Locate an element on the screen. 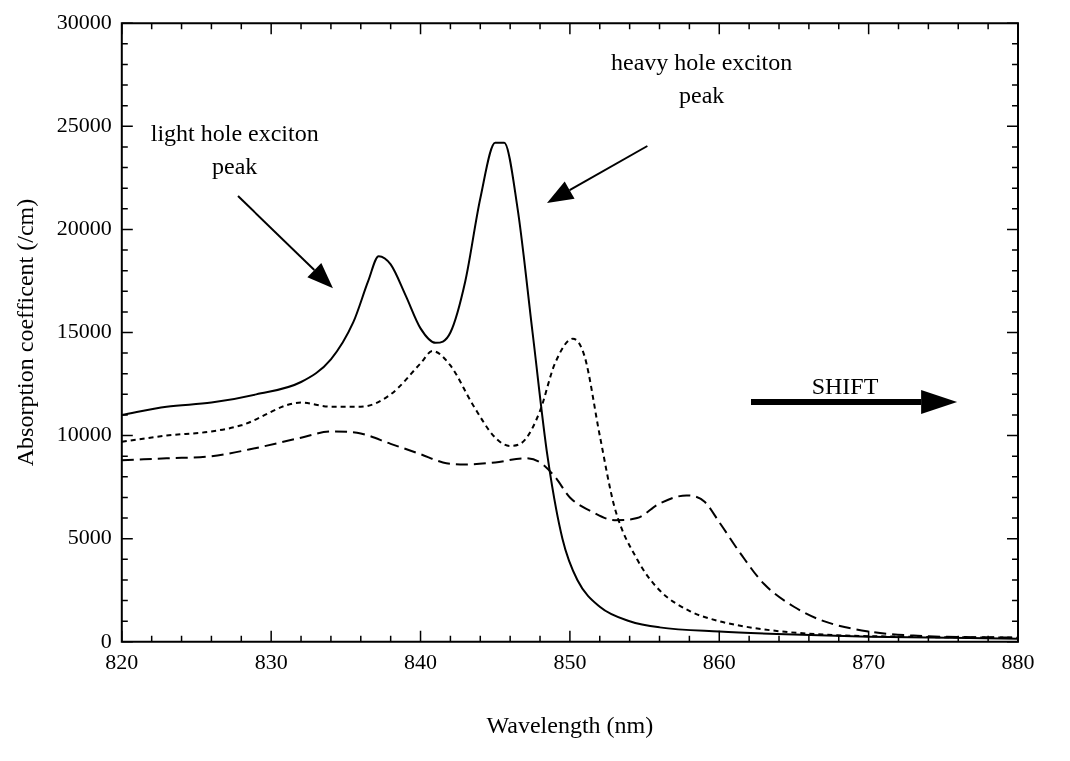 The height and width of the screenshot is (761, 1070). y-axis-title: Absorption coefficent (/cm) is located at coordinates (24, 332).